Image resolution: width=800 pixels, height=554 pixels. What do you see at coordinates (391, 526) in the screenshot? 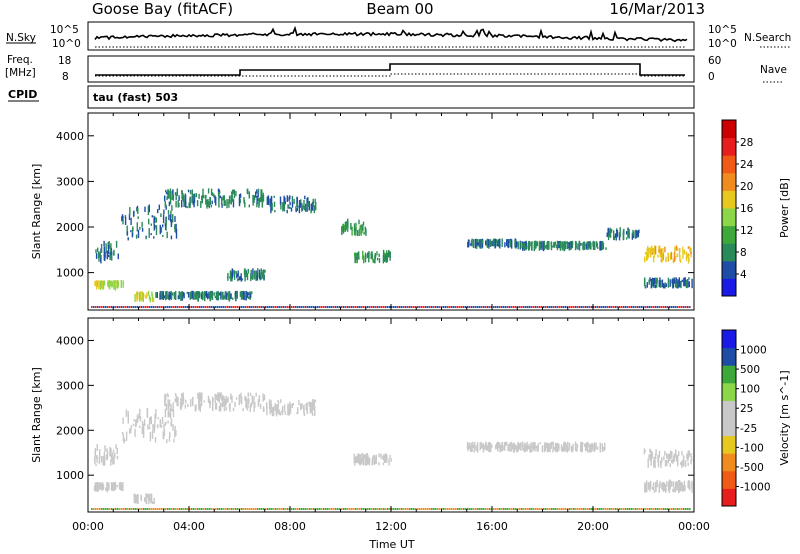
I see `time-axis: 00:00 04:00 08:00 12:00 16:00 20:00 00:00` at bounding box center [391, 526].